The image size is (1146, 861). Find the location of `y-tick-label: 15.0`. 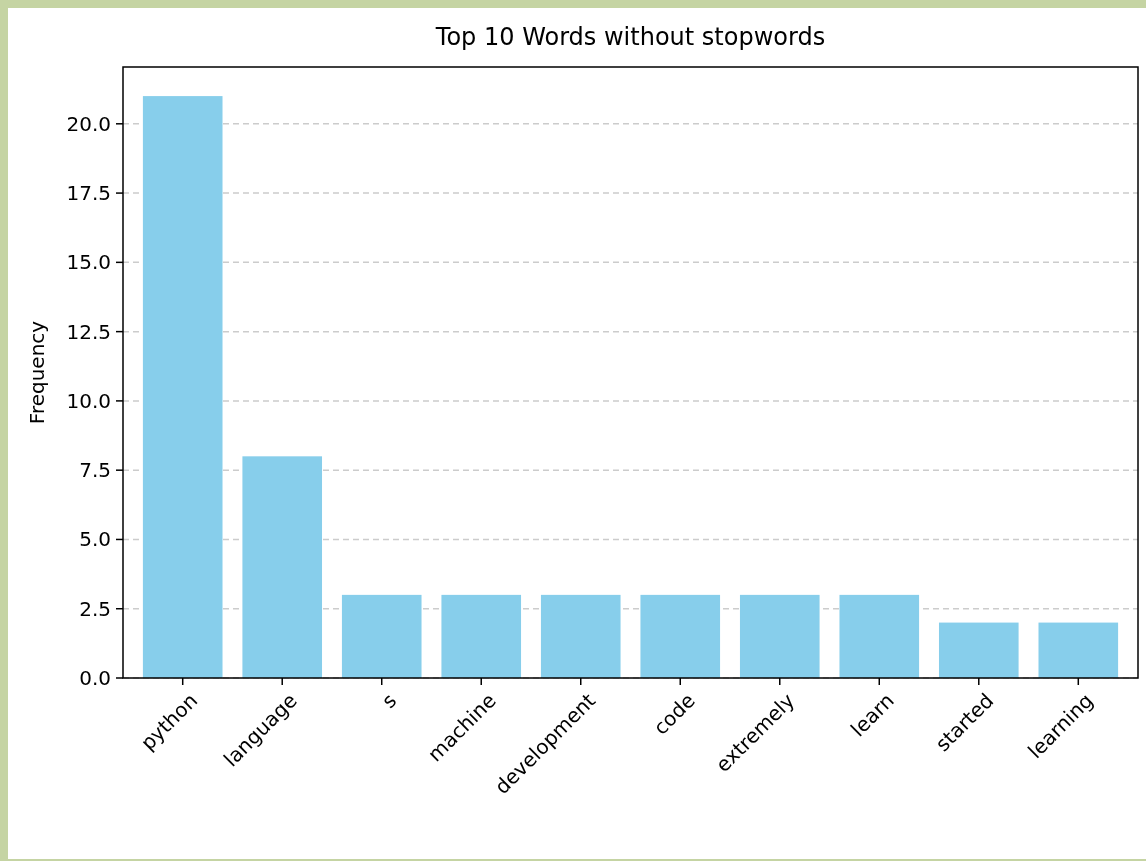

y-tick-label: 15.0 is located at coordinates (88, 262).